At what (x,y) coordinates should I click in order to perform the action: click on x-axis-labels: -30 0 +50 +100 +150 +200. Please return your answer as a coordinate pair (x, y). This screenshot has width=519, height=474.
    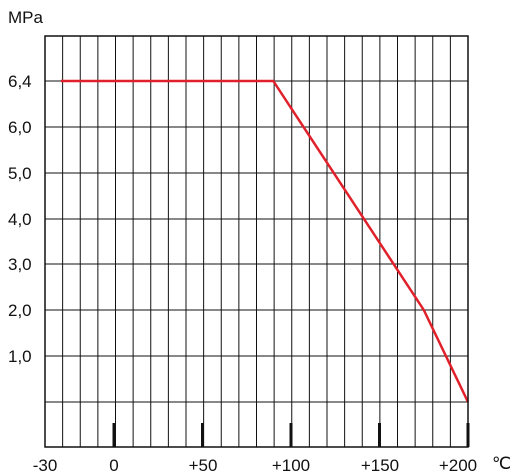
    Looking at the image, I should click on (255, 465).